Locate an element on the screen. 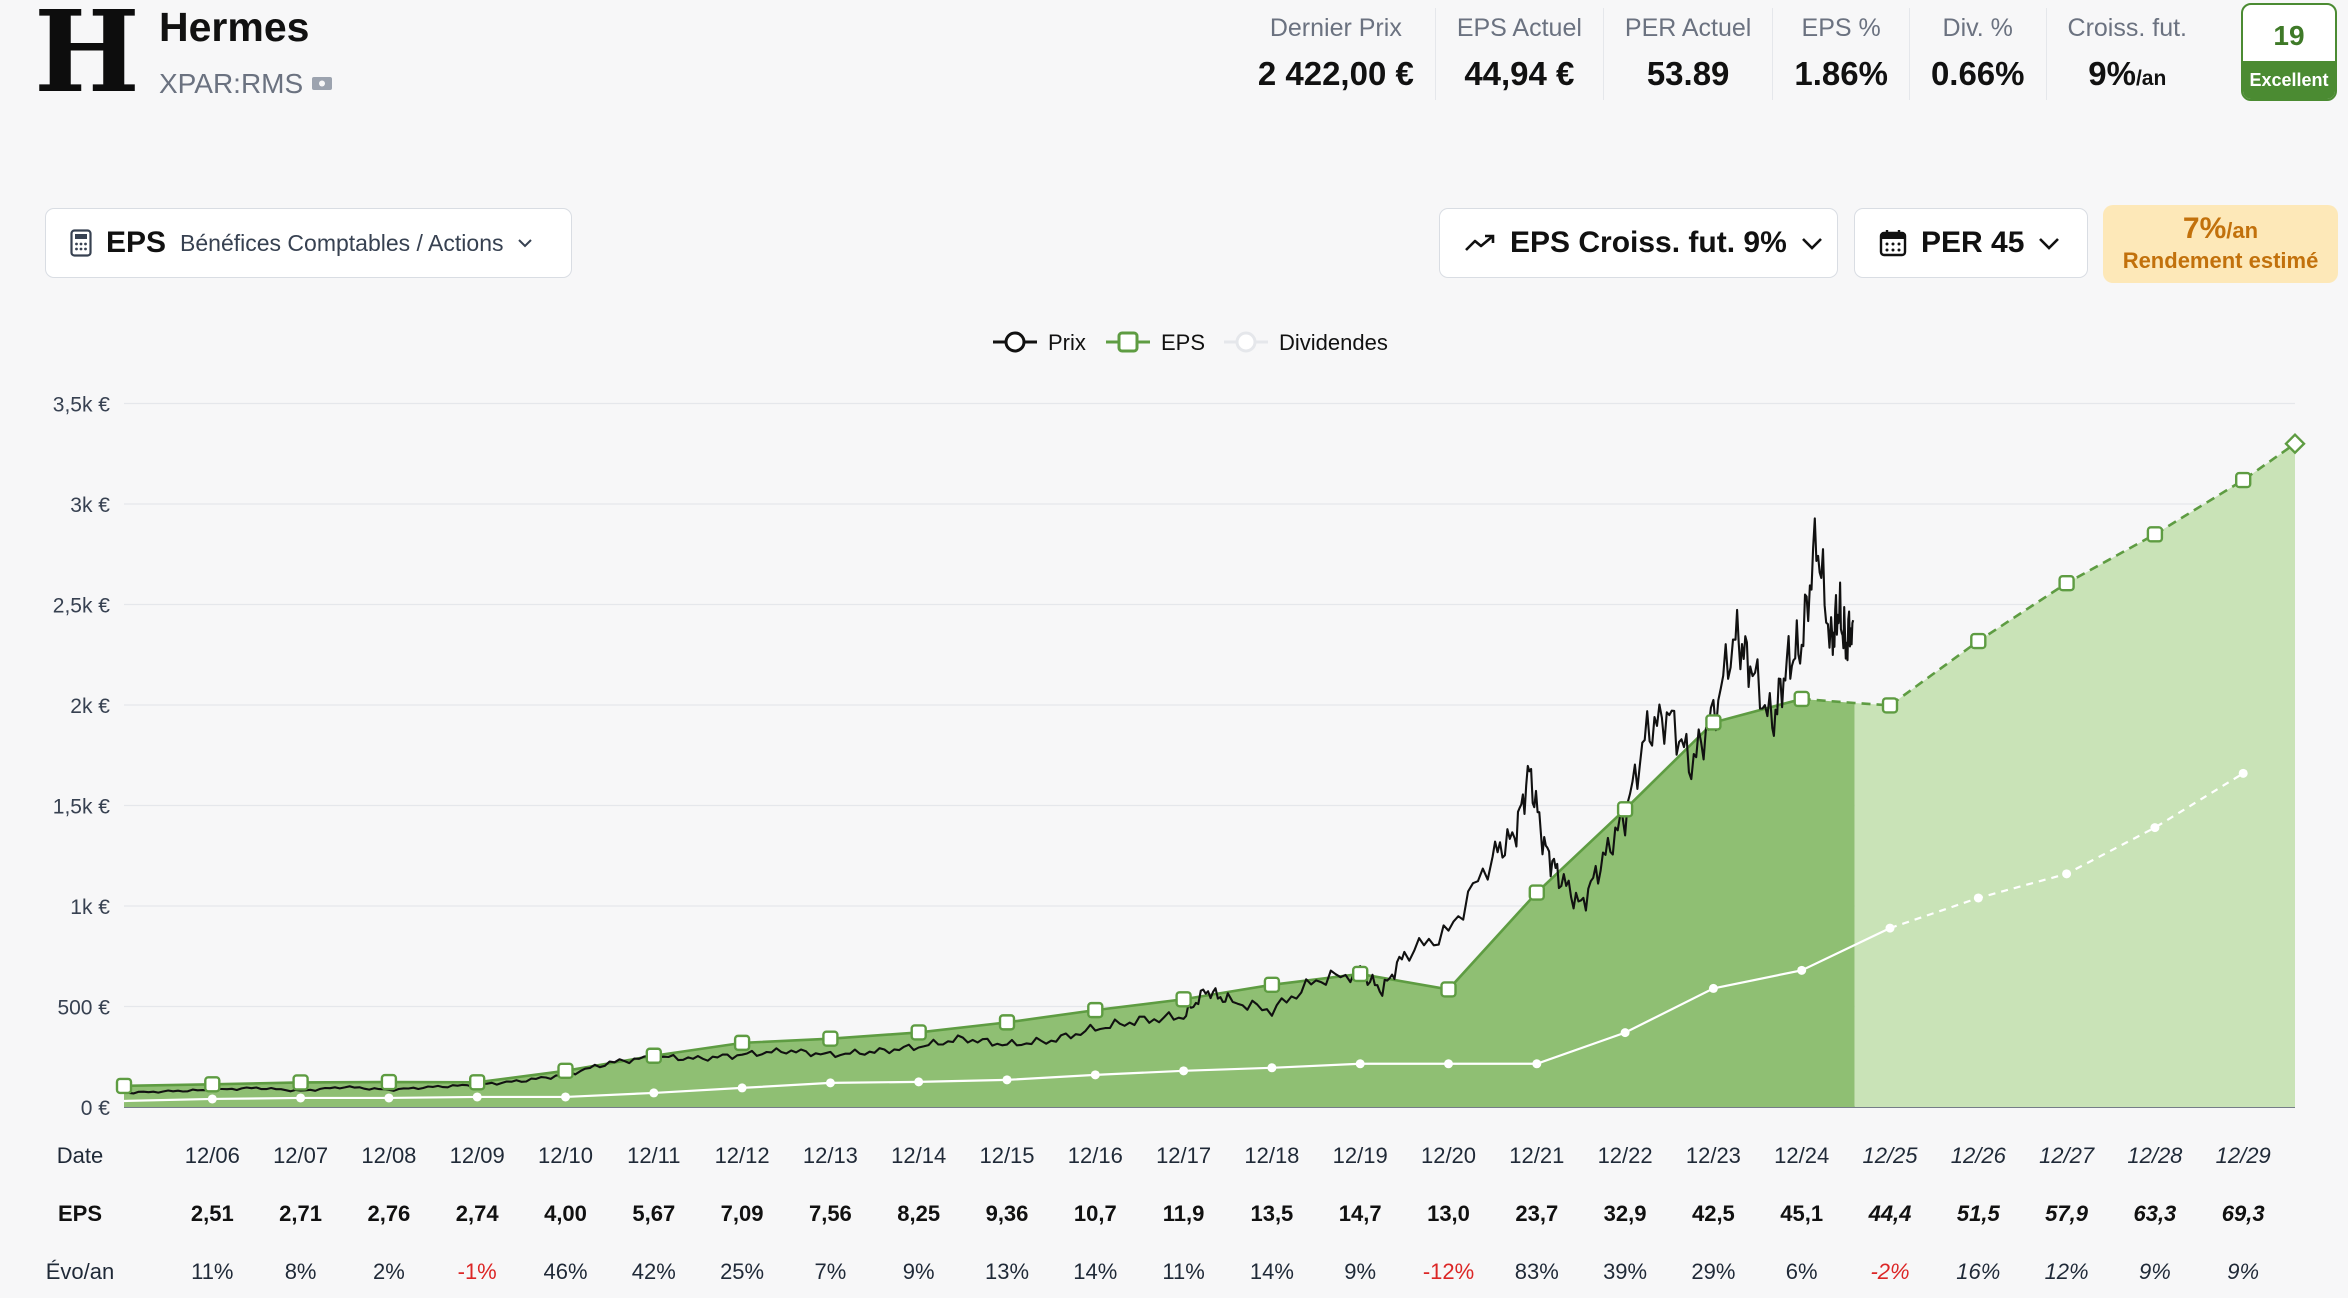 This screenshot has width=2348, height=1298. row-label-eps: EPS is located at coordinates (80, 1213).